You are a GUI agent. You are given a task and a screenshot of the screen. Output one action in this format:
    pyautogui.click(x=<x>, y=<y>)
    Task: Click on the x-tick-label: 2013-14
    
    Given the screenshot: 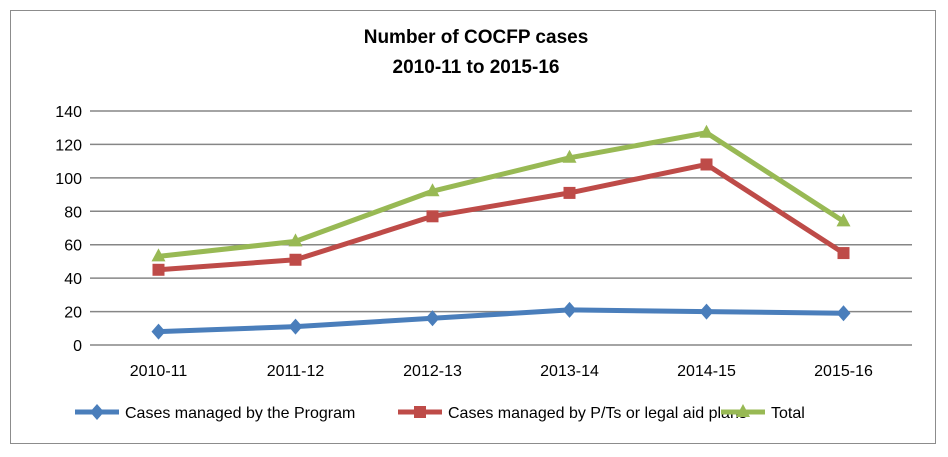 What is the action you would take?
    pyautogui.click(x=569, y=371)
    